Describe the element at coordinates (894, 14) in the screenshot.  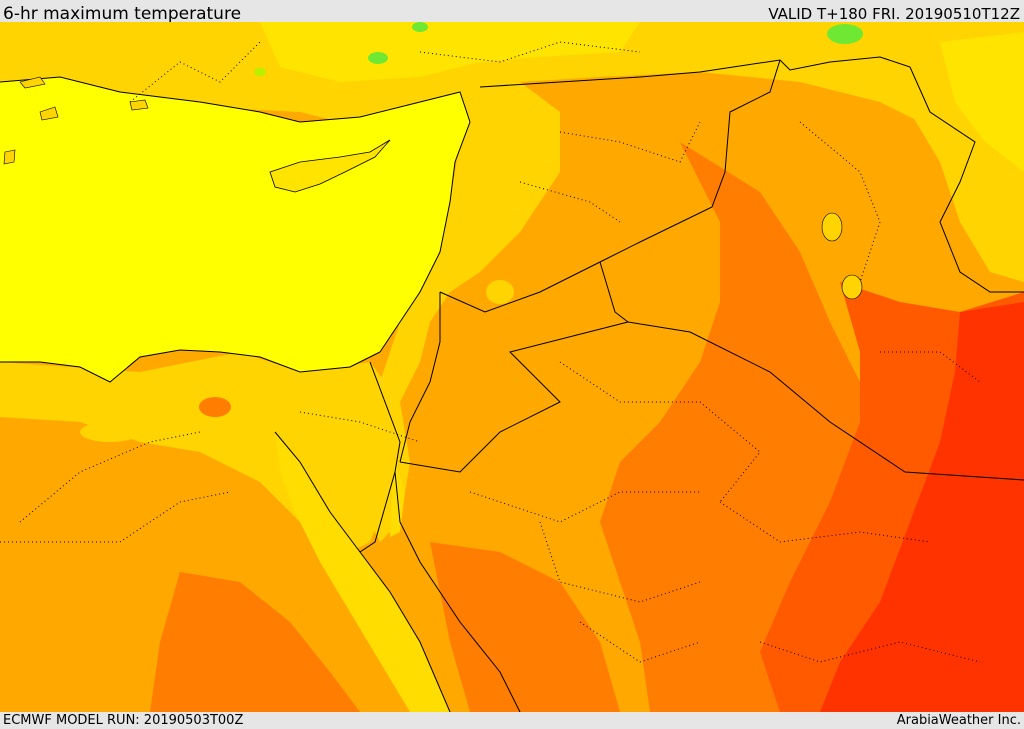
I see `valid-time: VALID T+180 FRI. 20190510T12Z` at that location.